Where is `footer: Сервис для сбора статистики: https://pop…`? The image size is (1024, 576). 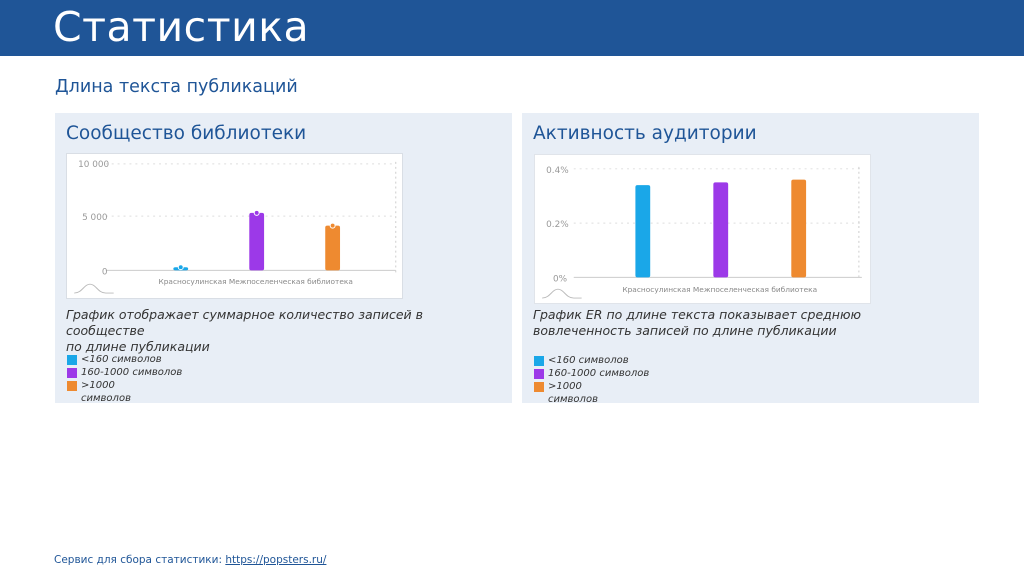
footer: Сервис для сбора статистики: https://pop… is located at coordinates (190, 560).